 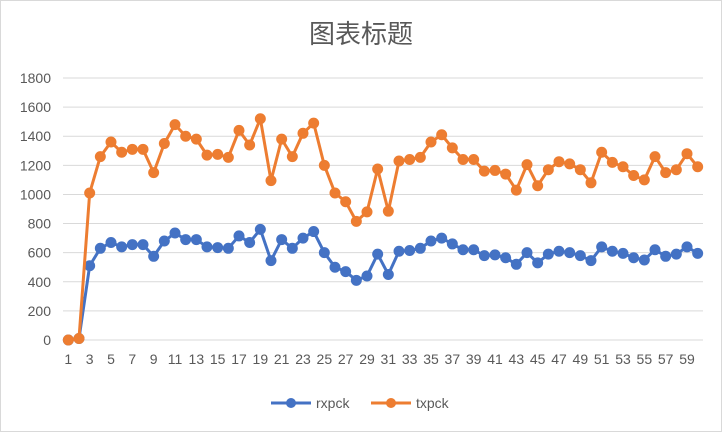 What do you see at coordinates (325, 359) in the screenshot?
I see `x-tick-label: 25` at bounding box center [325, 359].